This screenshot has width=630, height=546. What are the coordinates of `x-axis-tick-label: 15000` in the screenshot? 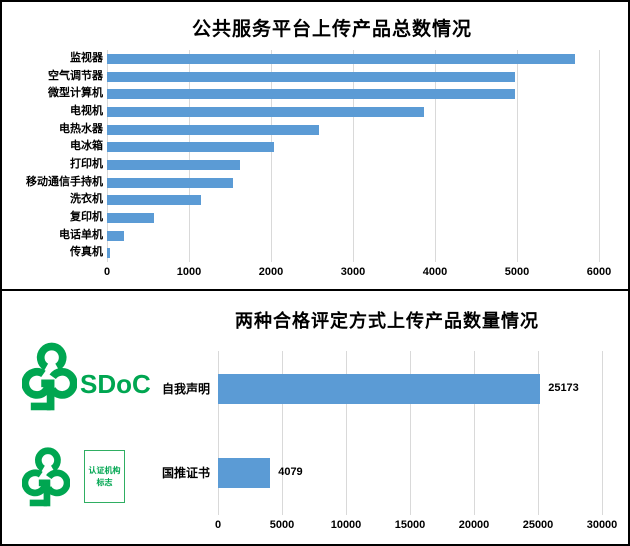 It's located at (410, 525).